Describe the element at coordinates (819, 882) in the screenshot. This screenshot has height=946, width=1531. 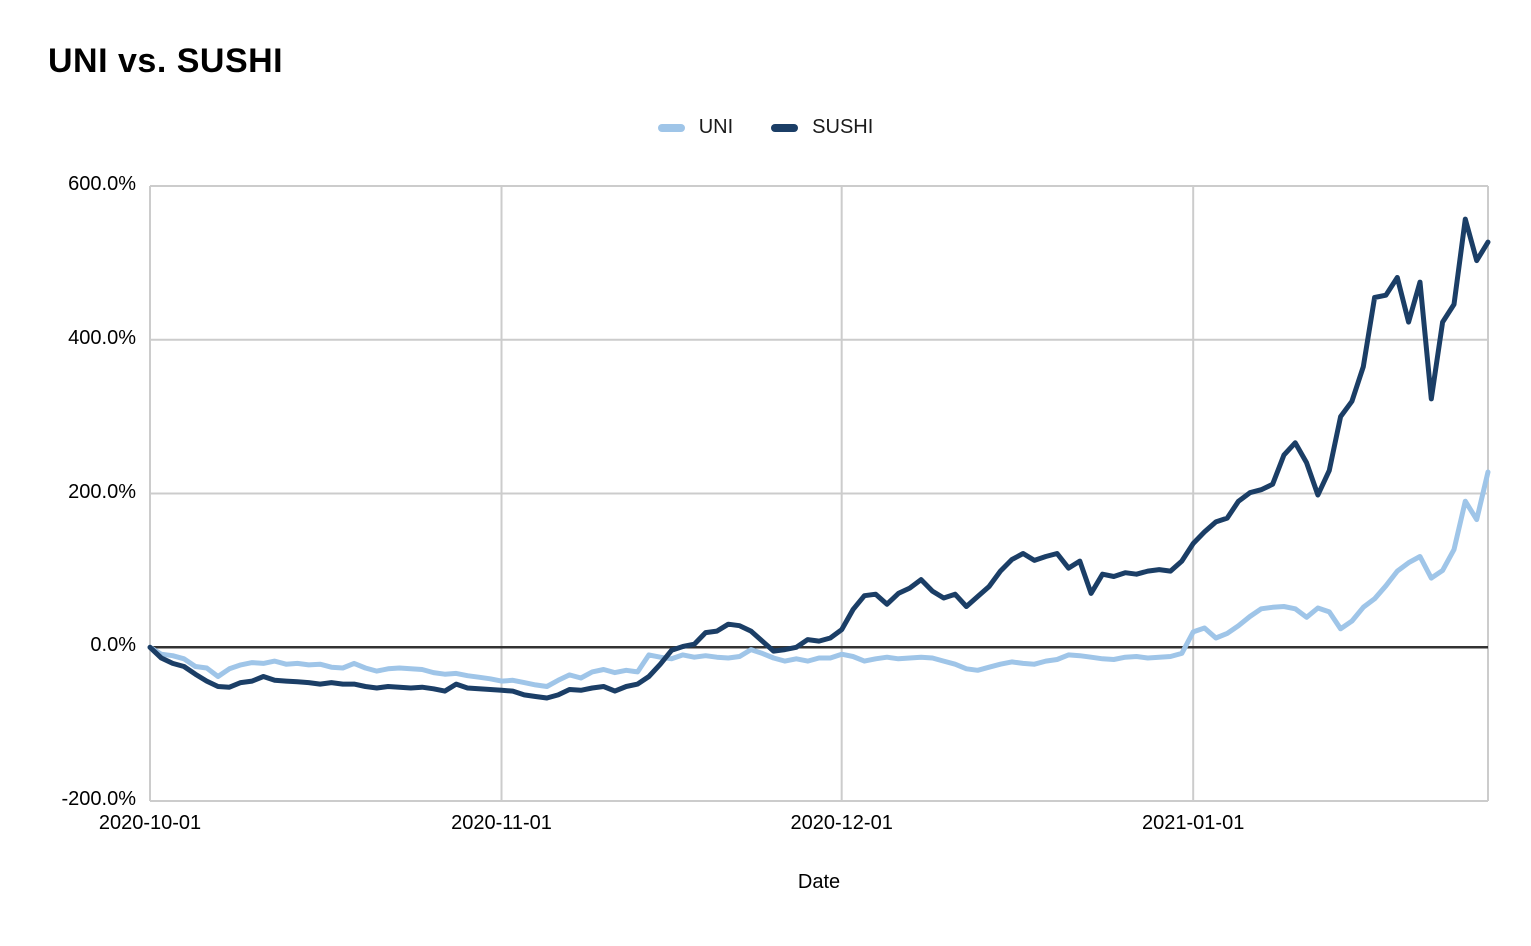
I see `x-axis-title: Date` at that location.